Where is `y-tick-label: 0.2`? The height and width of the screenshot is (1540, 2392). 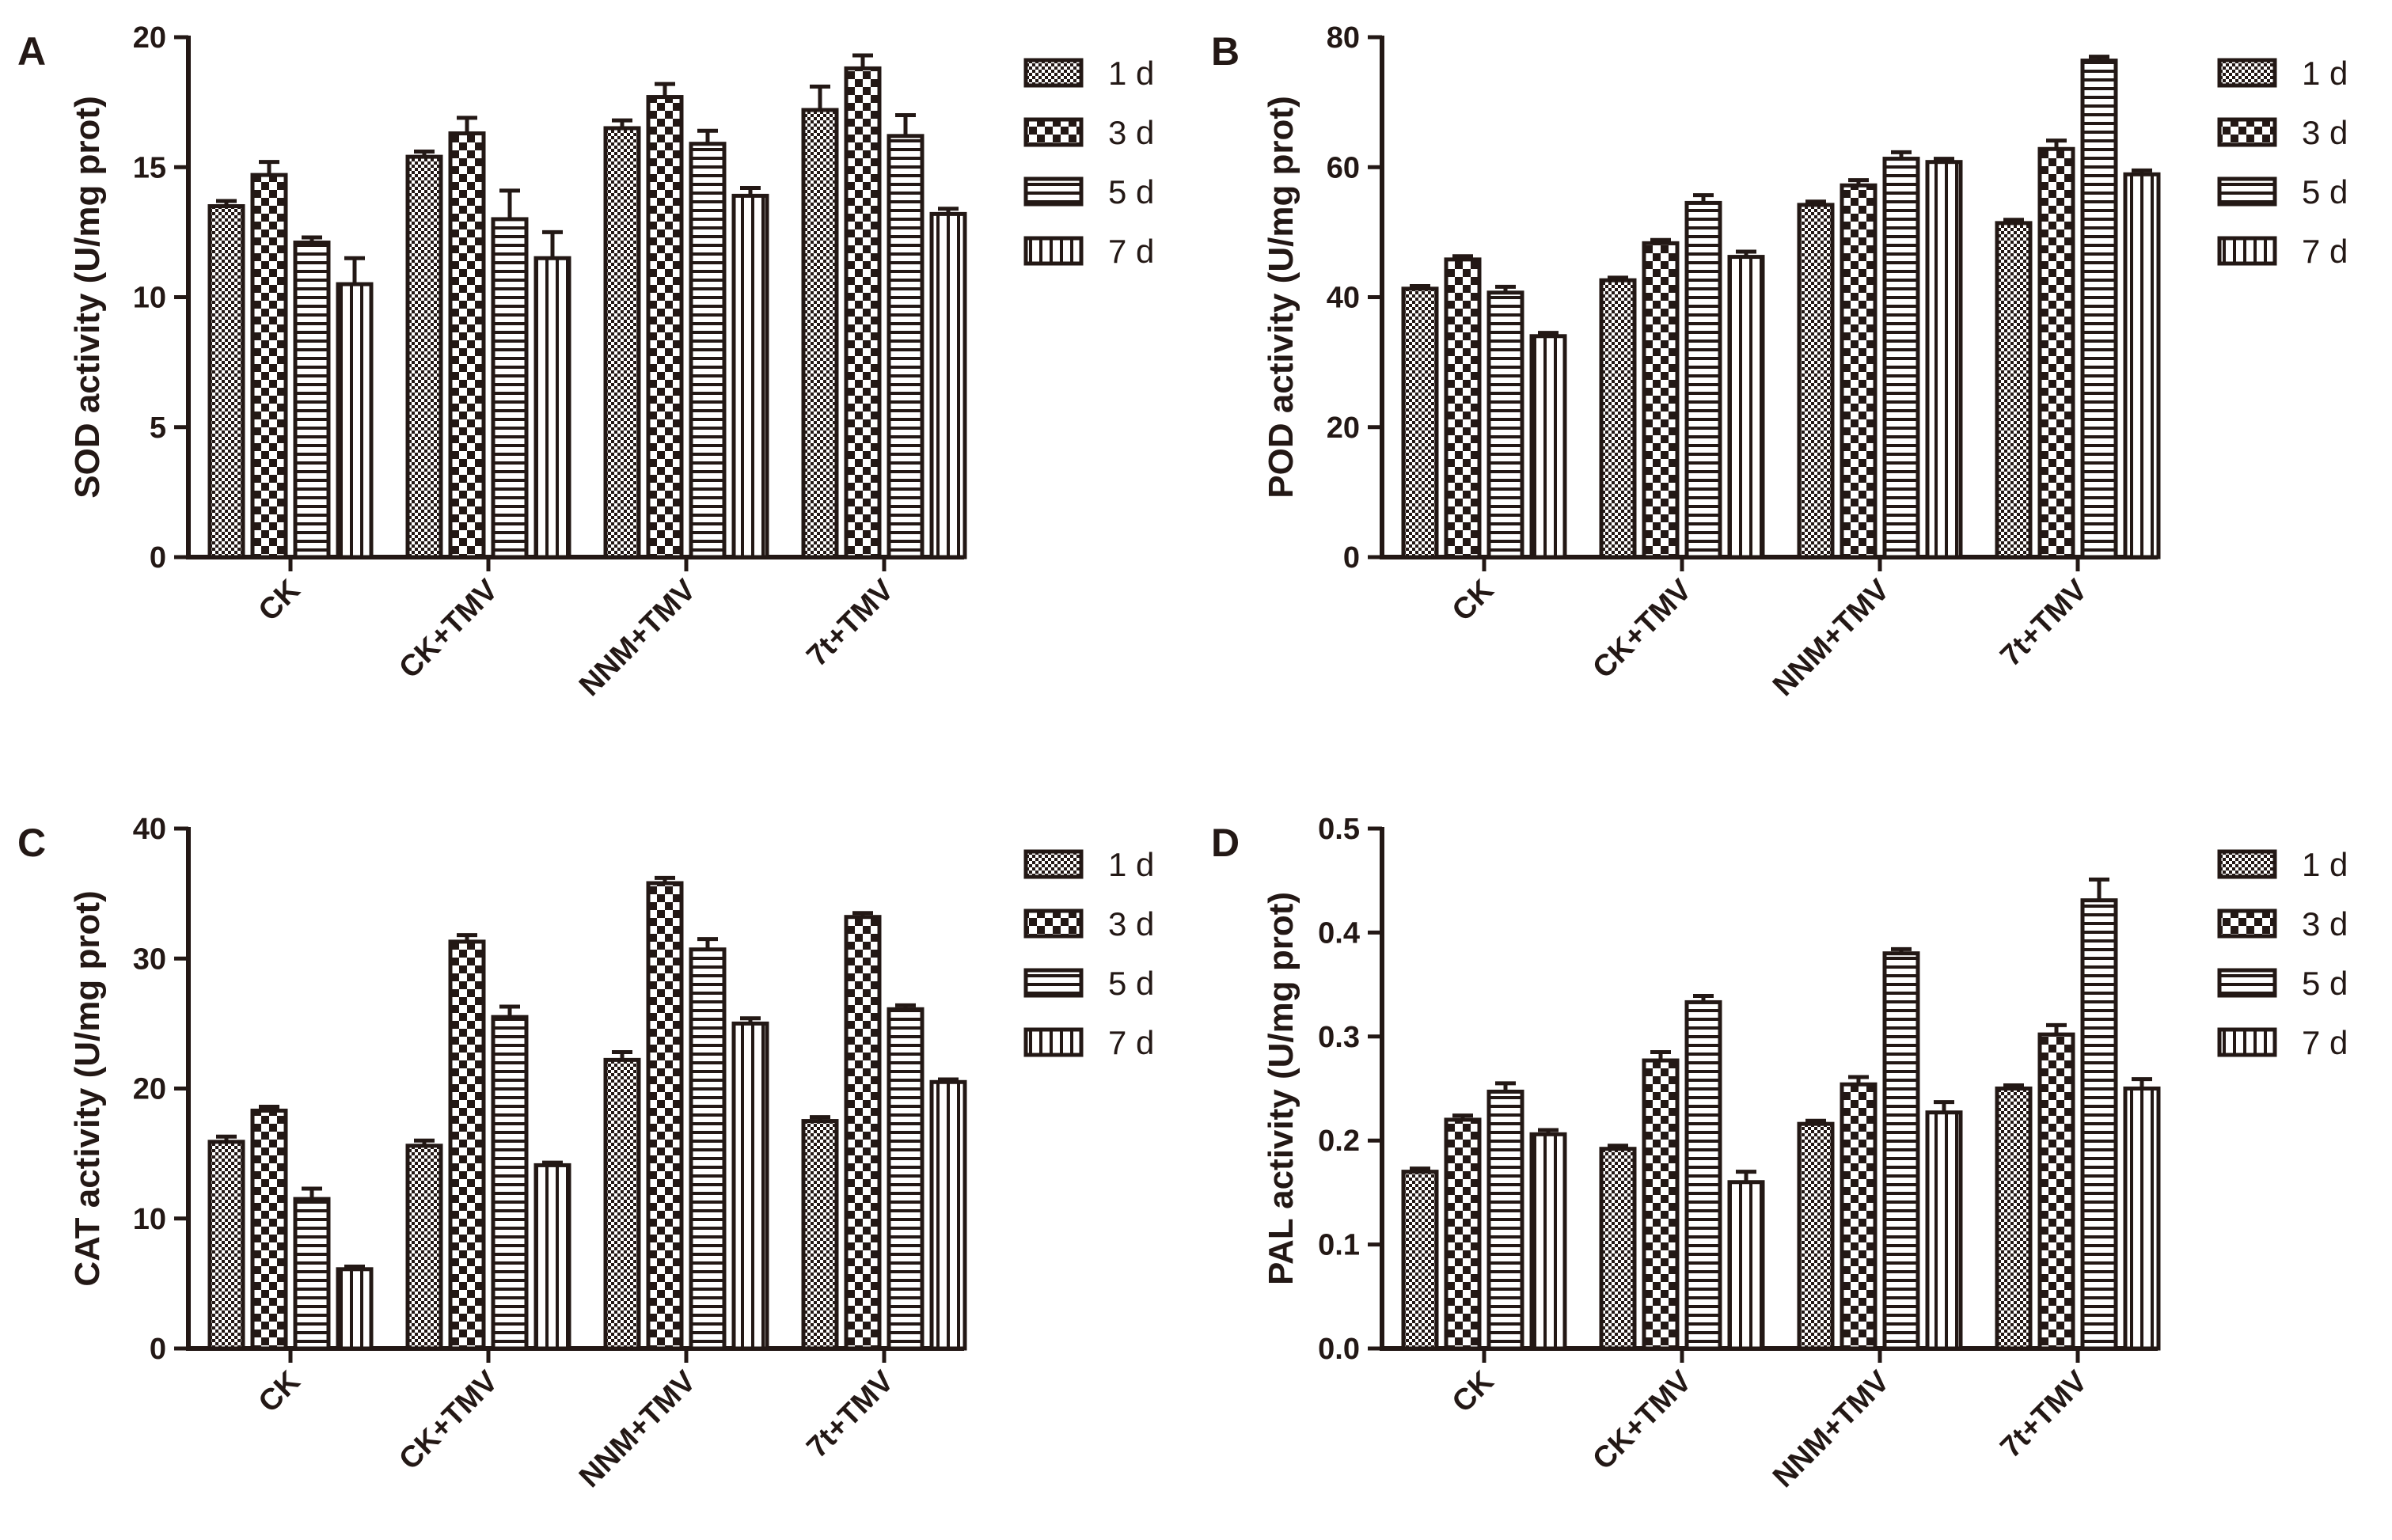 y-tick-label: 0.2 is located at coordinates (1339, 1141).